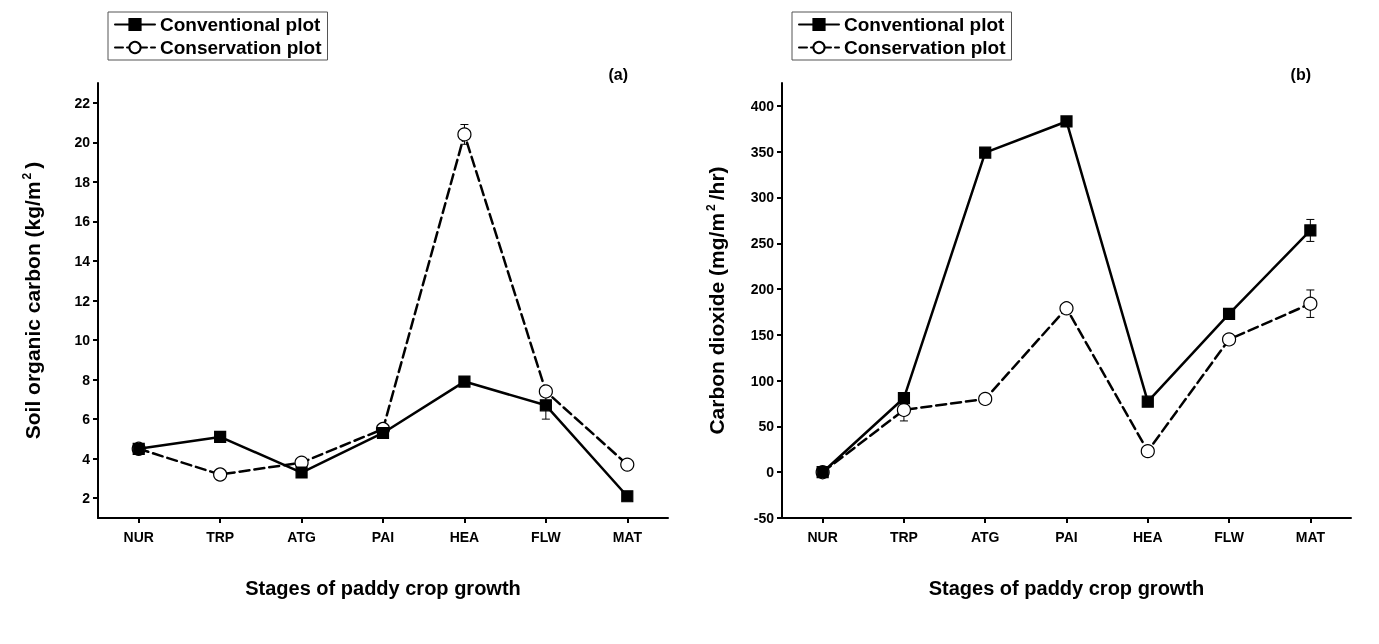 The height and width of the screenshot is (644, 1379). I want to click on y-tick-label: 12, so click(82, 300).